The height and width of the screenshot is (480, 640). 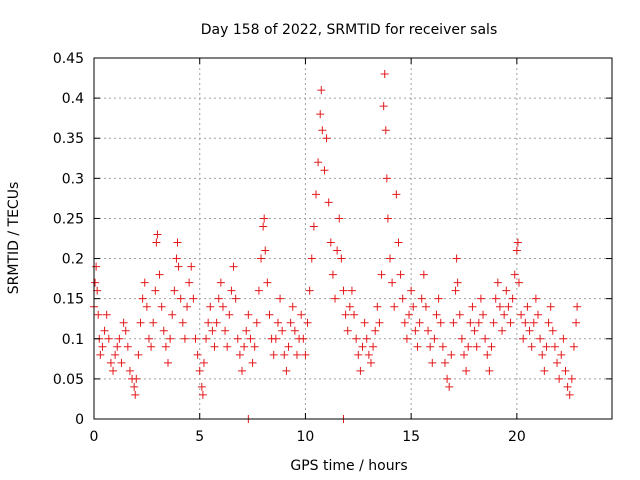 I want to click on y-tick-label: 0.4, so click(x=73, y=99).